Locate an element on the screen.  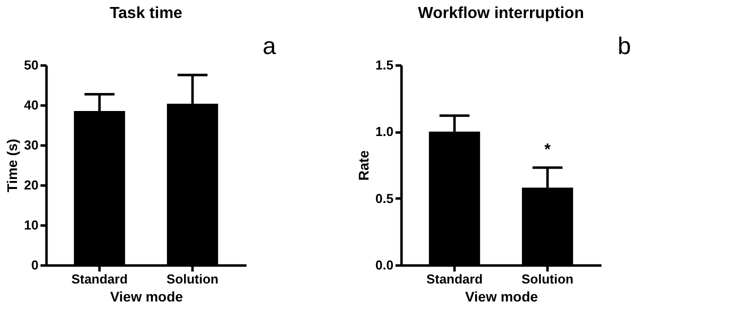
y-tick-label: 10 is located at coordinates (31, 225).